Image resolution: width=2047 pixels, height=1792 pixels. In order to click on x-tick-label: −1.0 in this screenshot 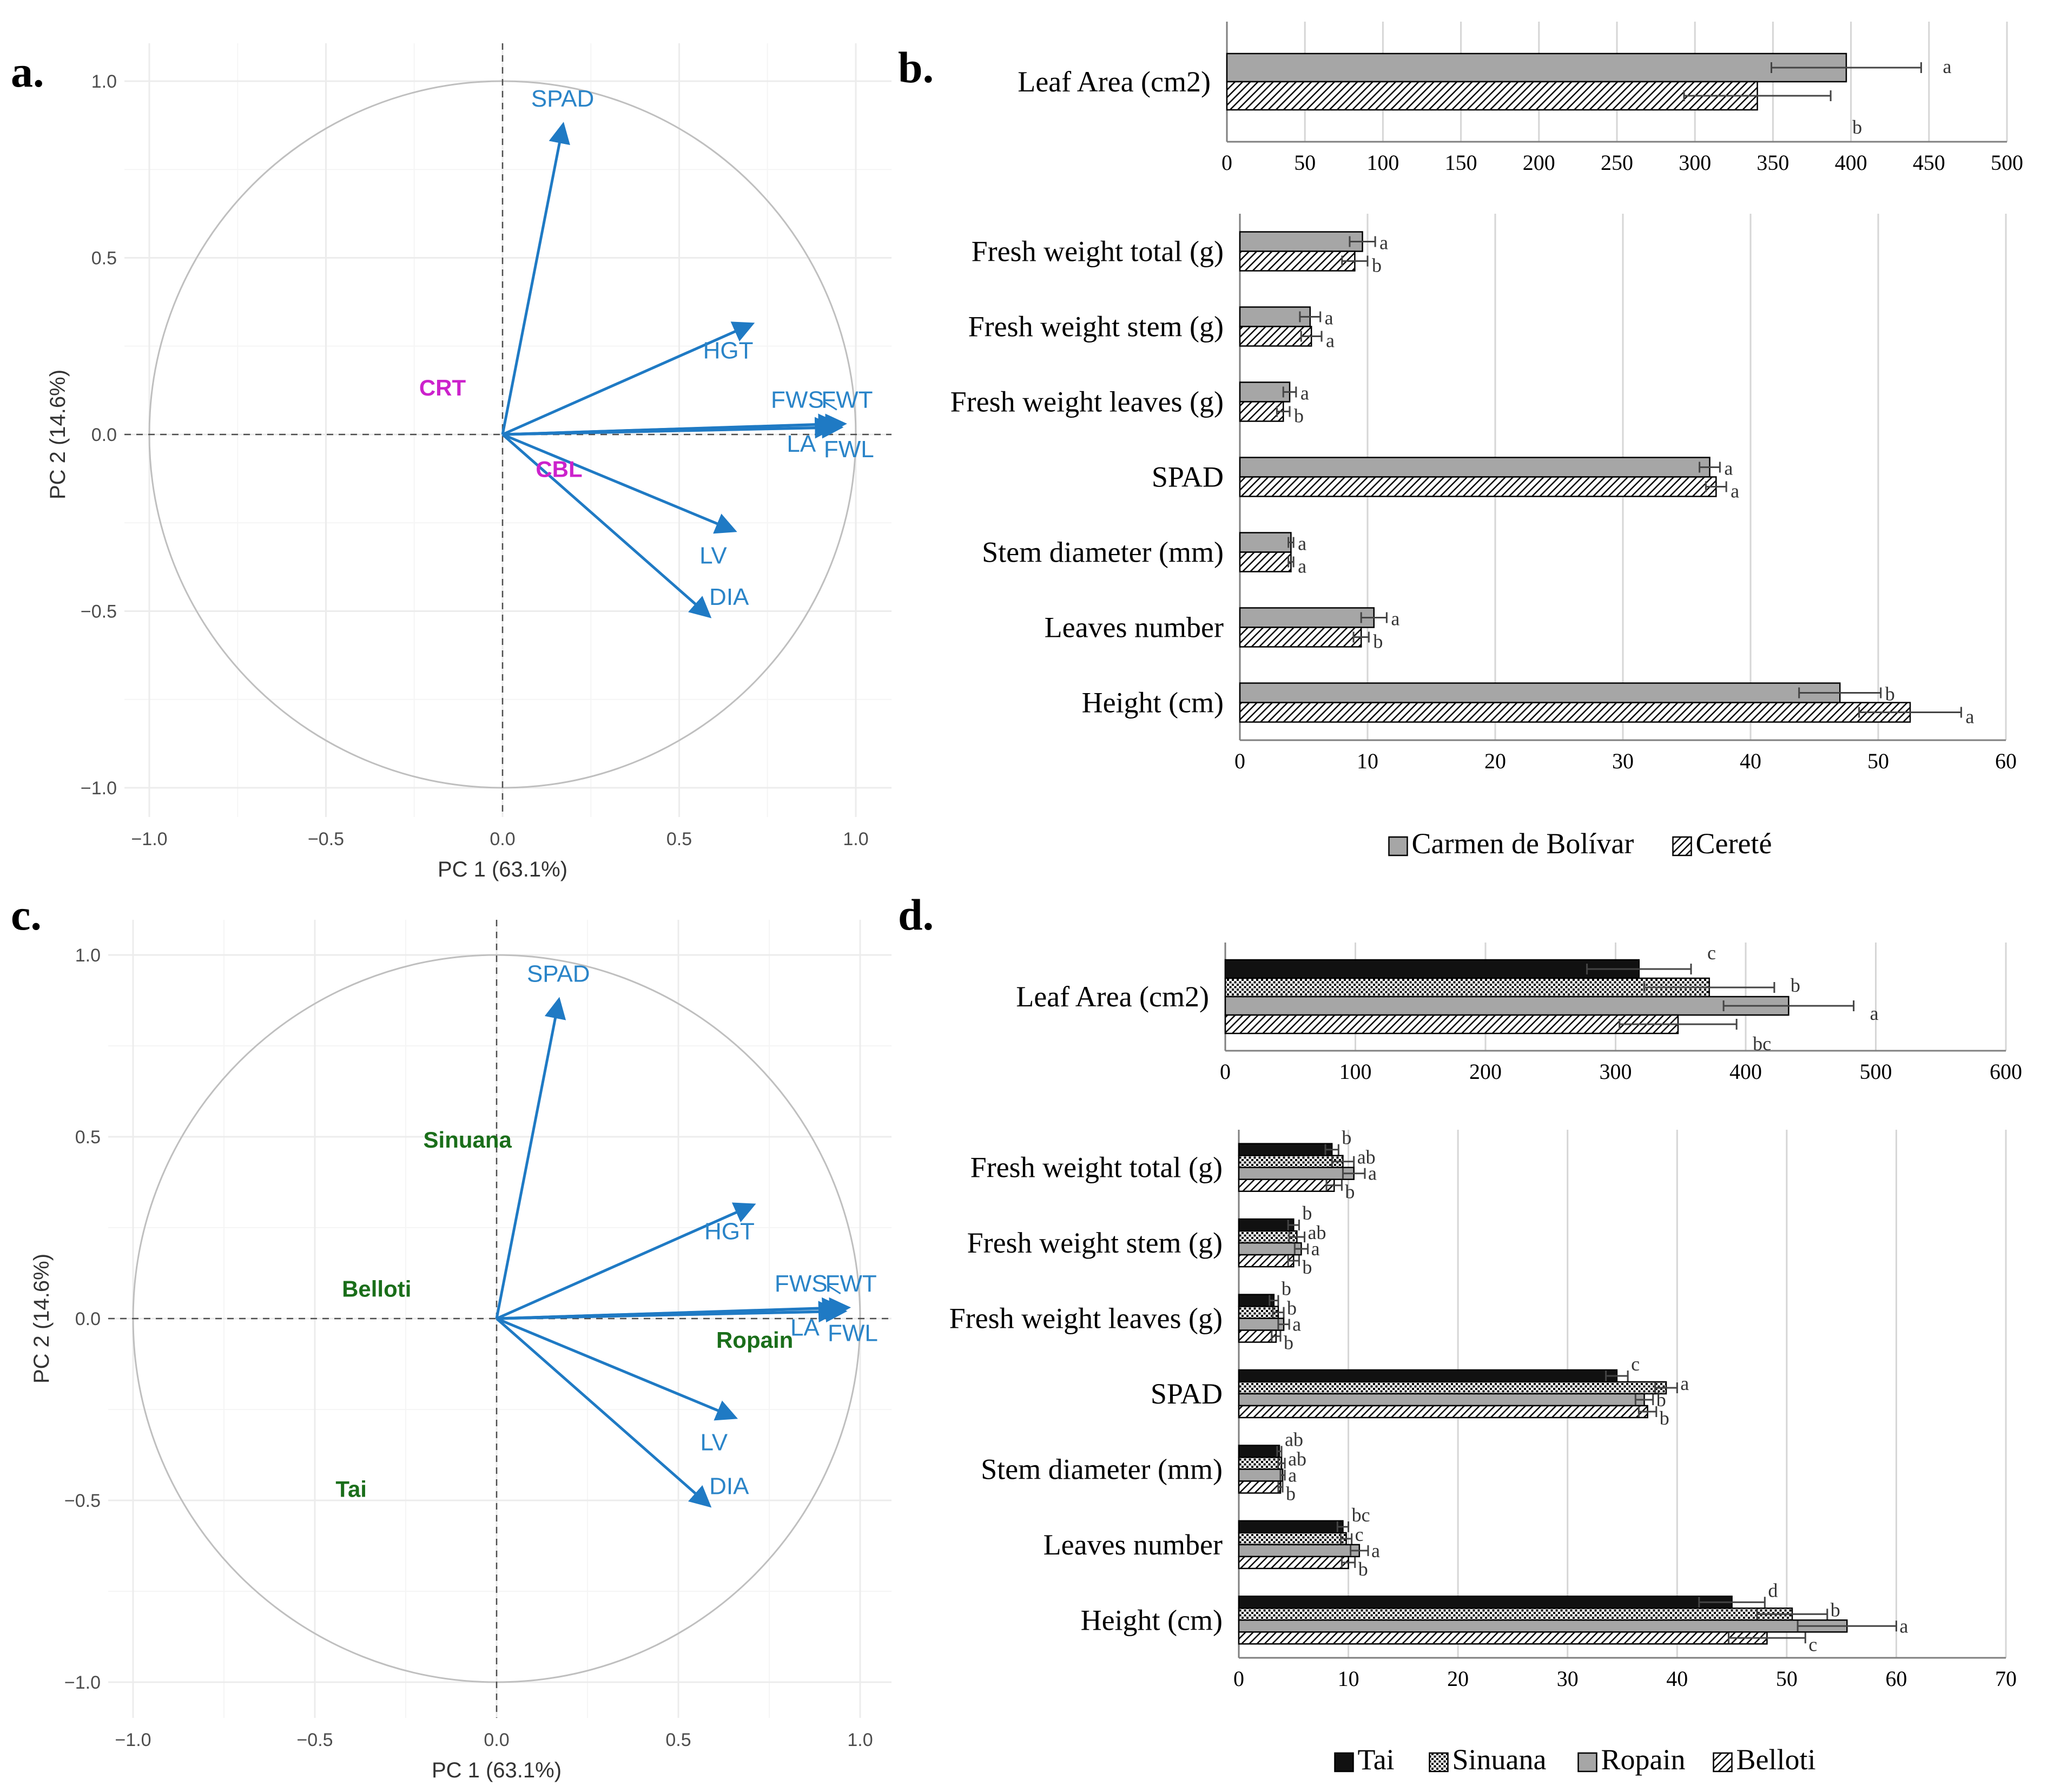, I will do `click(133, 1740)`.